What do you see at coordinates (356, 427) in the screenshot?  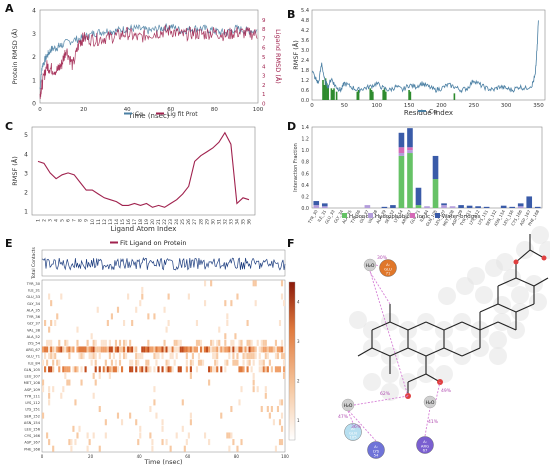 I see `interaction-percent: 36%` at bounding box center [356, 427].